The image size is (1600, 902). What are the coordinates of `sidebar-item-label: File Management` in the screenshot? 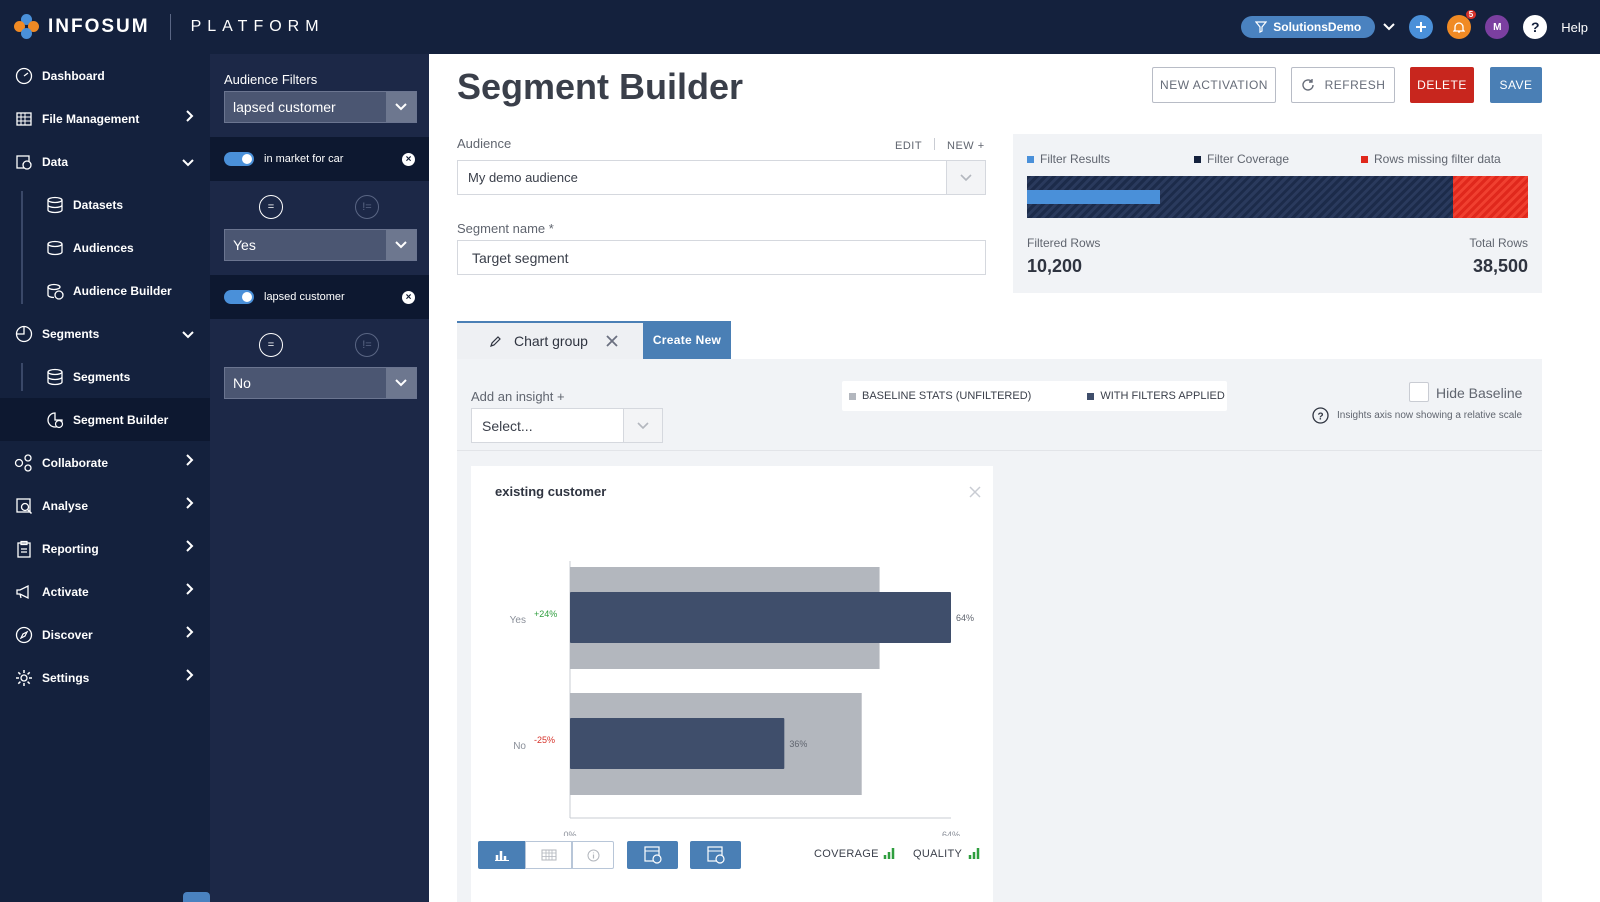 It's located at (91, 118).